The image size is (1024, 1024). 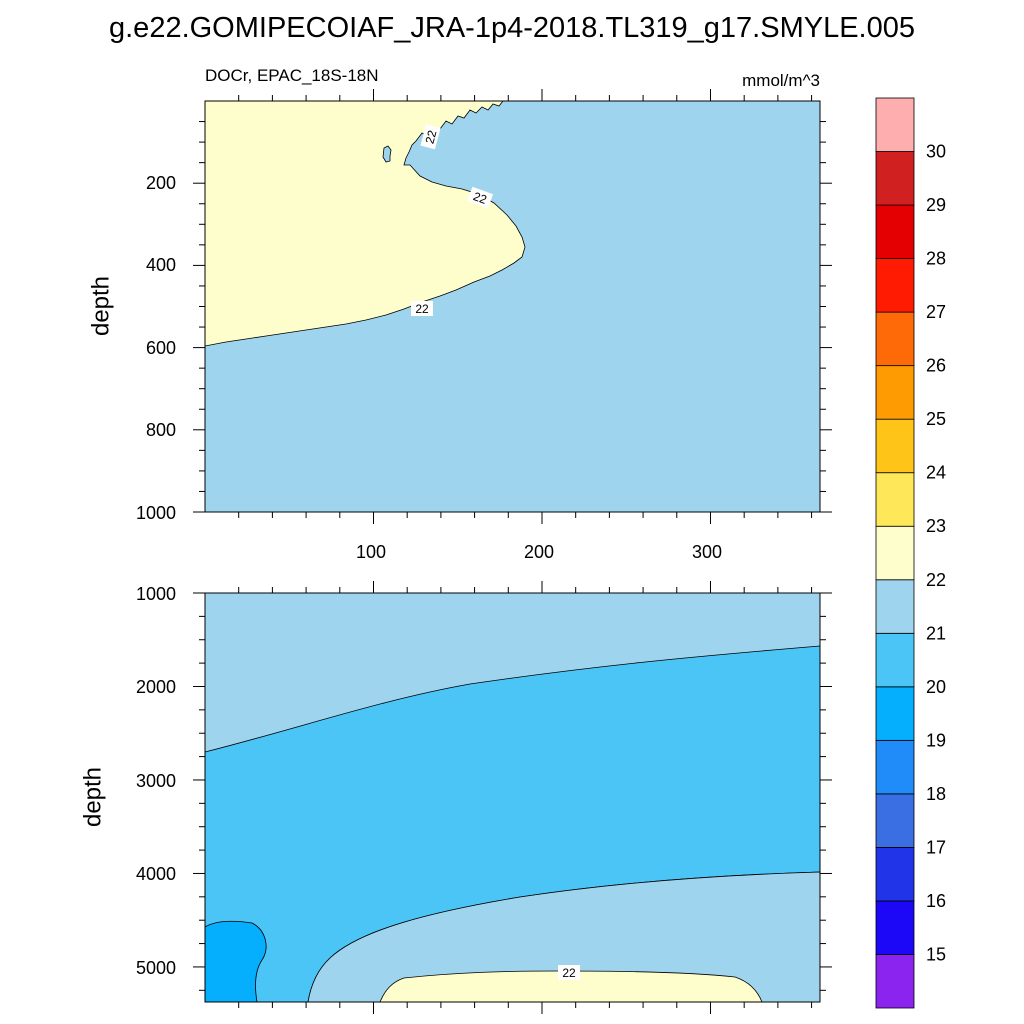 I want to click on colorbar-label: 23, so click(x=936, y=526).